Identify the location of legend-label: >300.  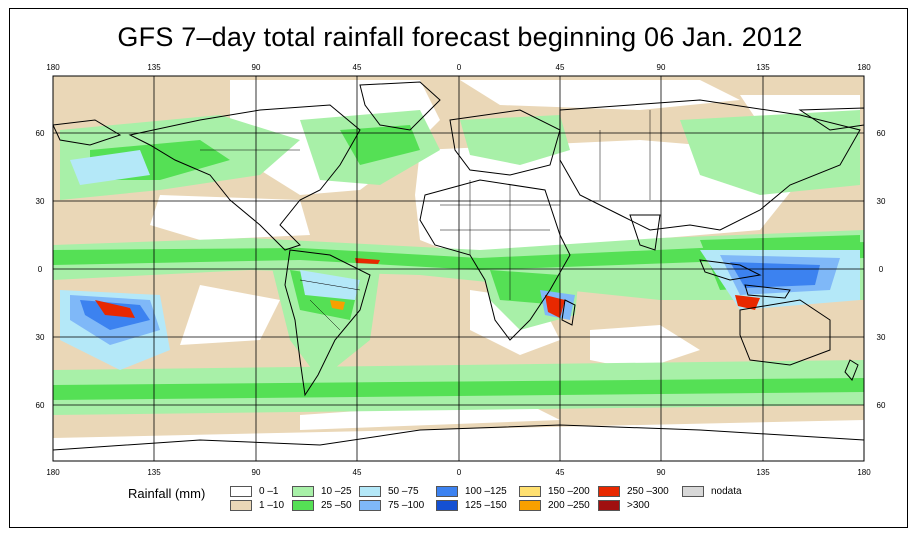
(638, 505).